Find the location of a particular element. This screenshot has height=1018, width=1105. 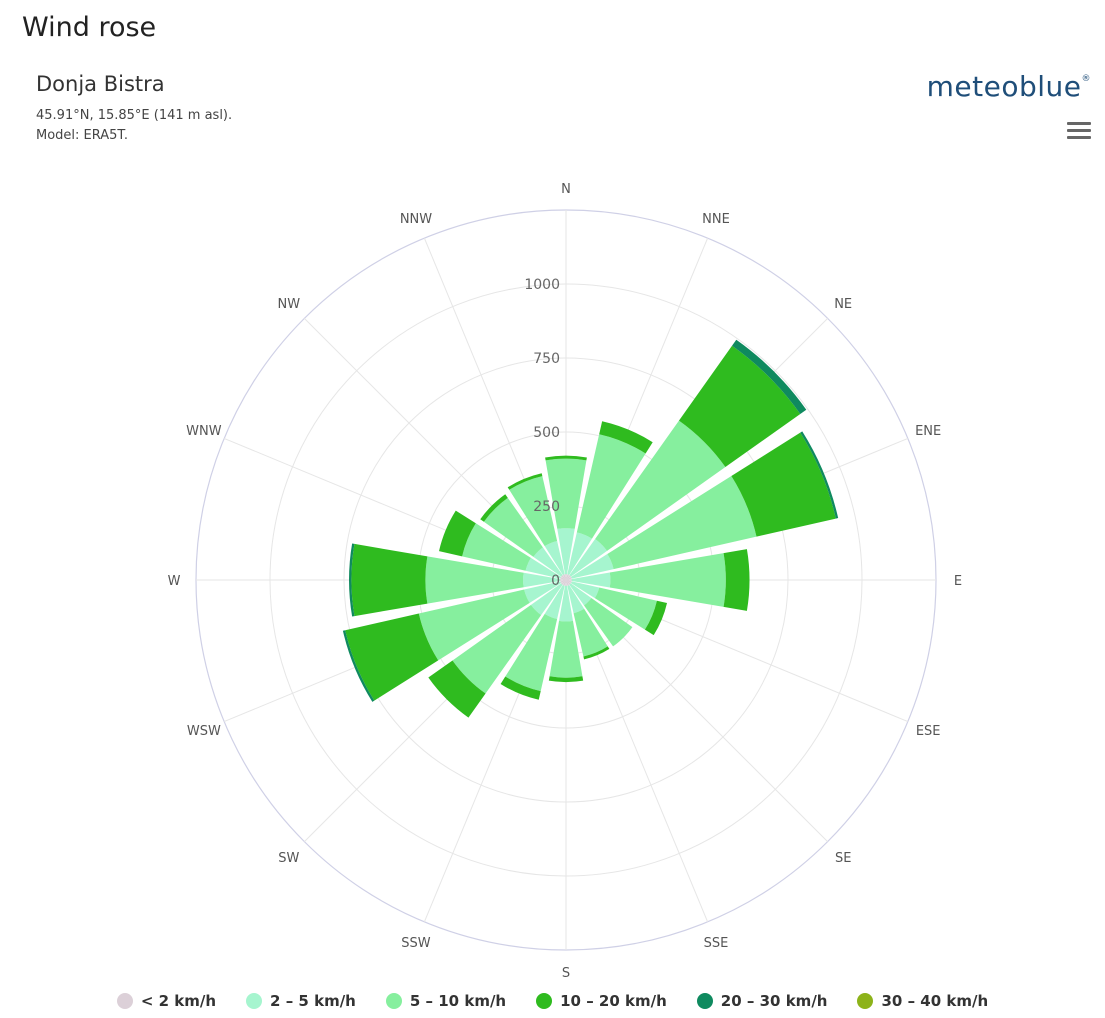

direction-label-n: N is located at coordinates (566, 189).